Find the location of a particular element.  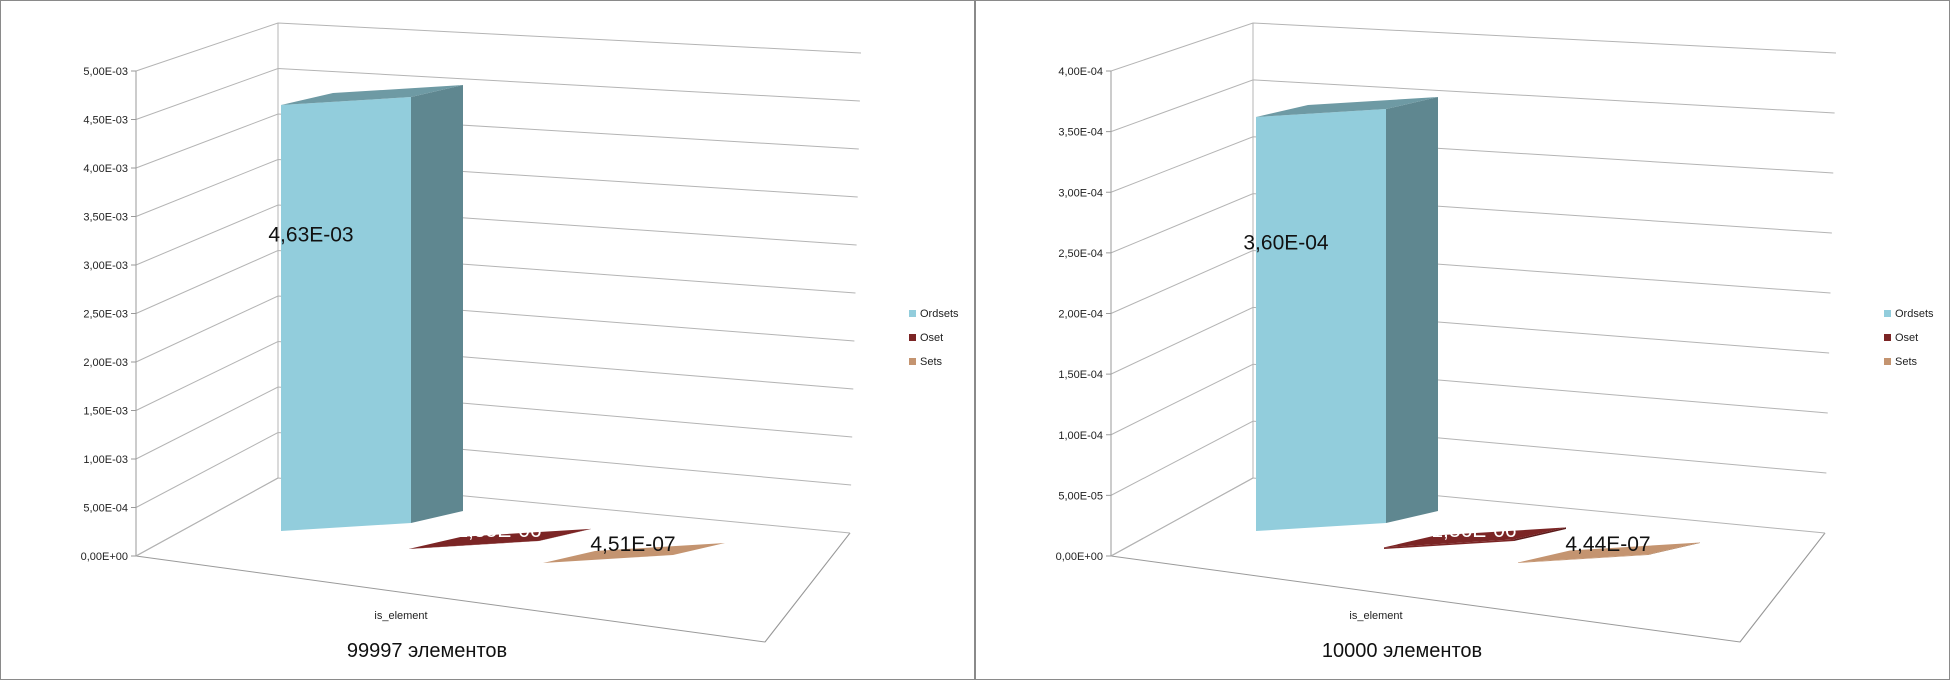

y-tick-label: 3,50E-03 is located at coordinates (105, 218).